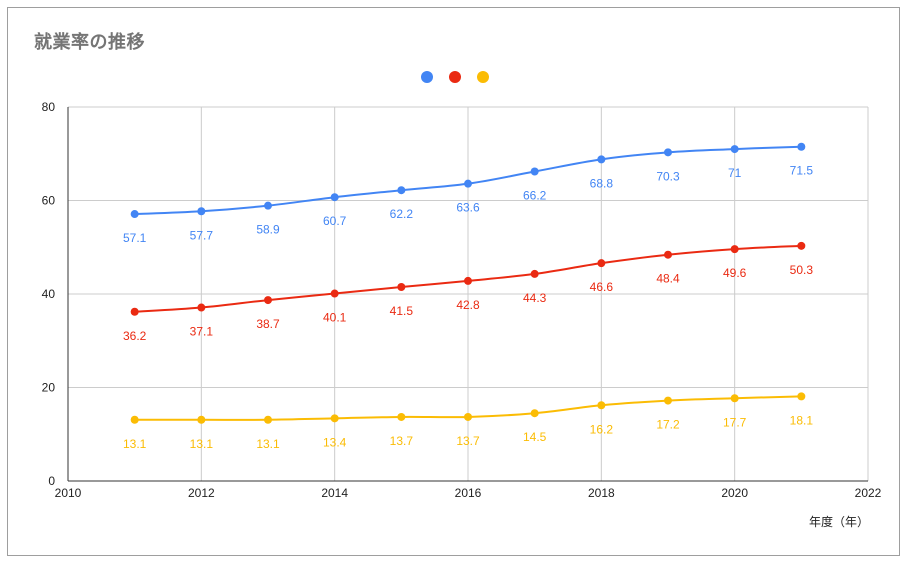 The image size is (908, 564). Describe the element at coordinates (802, 171) in the screenshot. I see `series-1-data-label: 71.5` at that location.